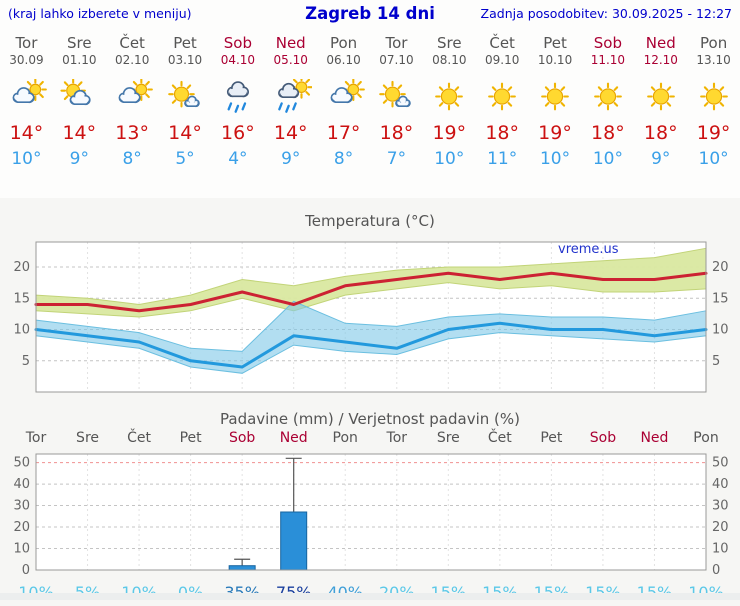  I want to click on day-name: Sre, so click(449, 43).